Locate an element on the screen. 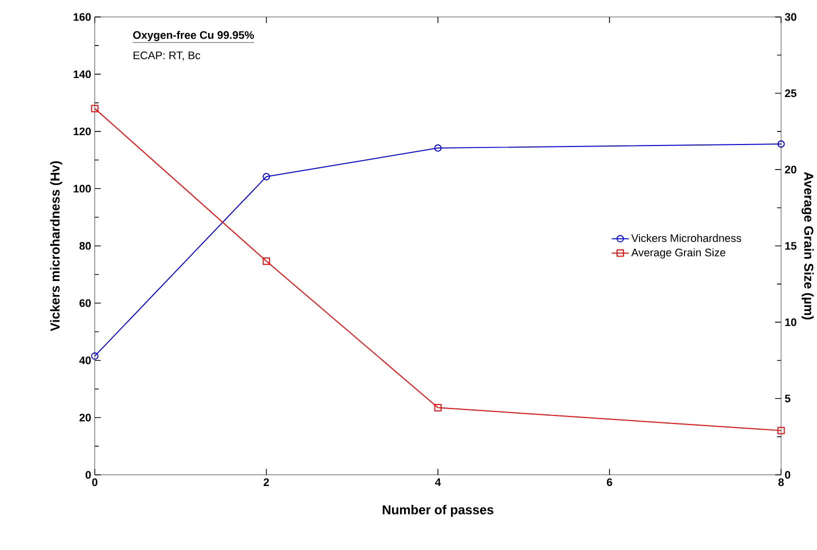  legend-label: Average Grain Size is located at coordinates (678, 253).